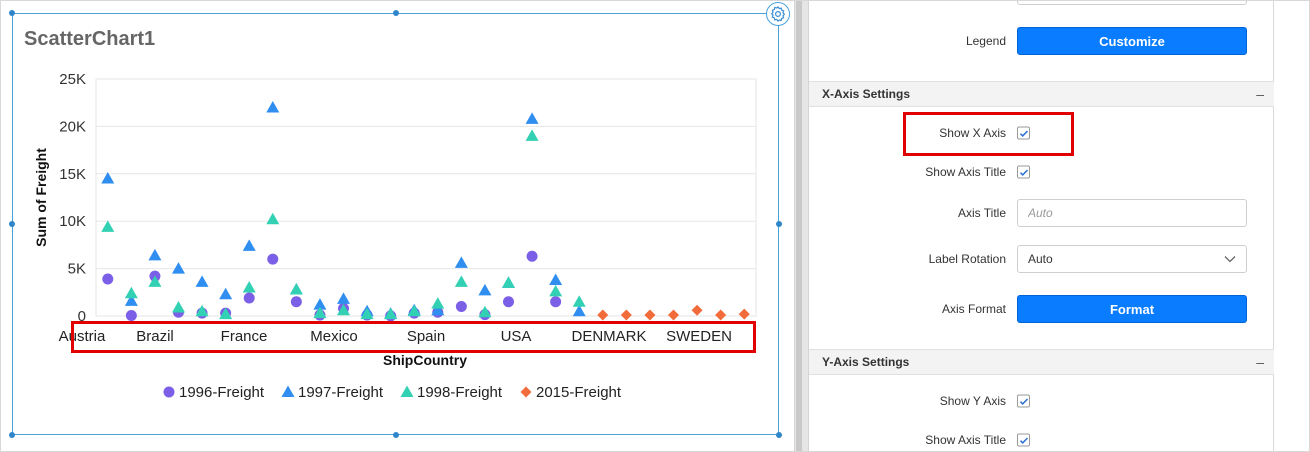  What do you see at coordinates (1041, 94) in the screenshot?
I see `x-axis-settings-header: X-Axis Settings –` at bounding box center [1041, 94].